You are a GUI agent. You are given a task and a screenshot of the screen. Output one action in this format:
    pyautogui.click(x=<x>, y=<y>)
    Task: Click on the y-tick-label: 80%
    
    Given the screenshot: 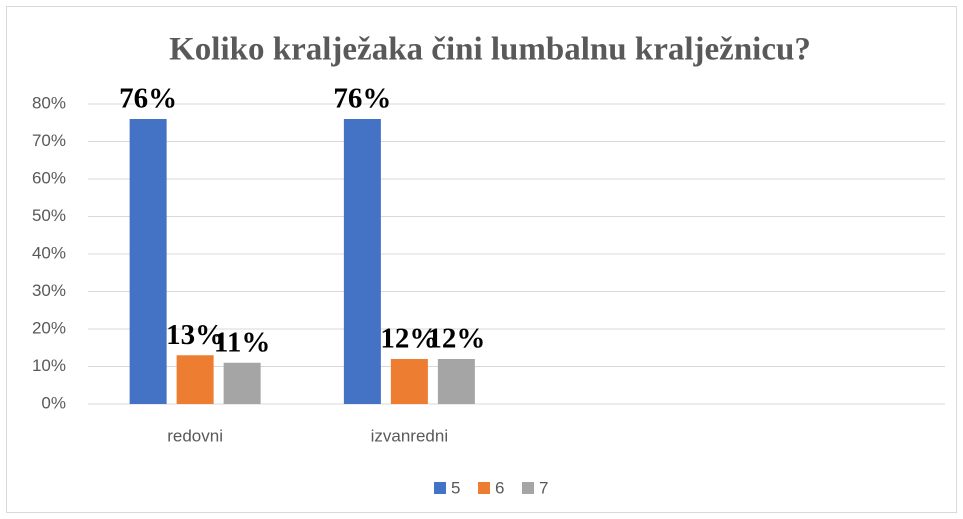 What is the action you would take?
    pyautogui.click(x=49, y=102)
    